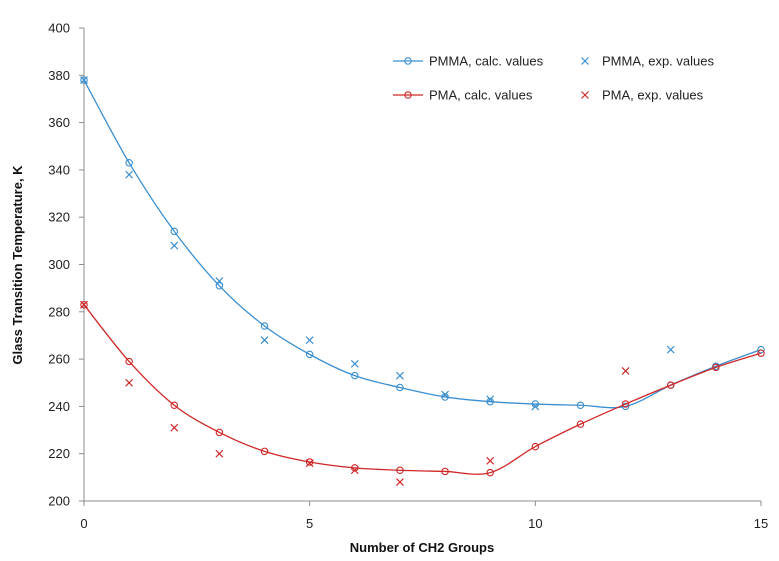  I want to click on legend-entry-3: PMA, calc. values, so click(463, 95).